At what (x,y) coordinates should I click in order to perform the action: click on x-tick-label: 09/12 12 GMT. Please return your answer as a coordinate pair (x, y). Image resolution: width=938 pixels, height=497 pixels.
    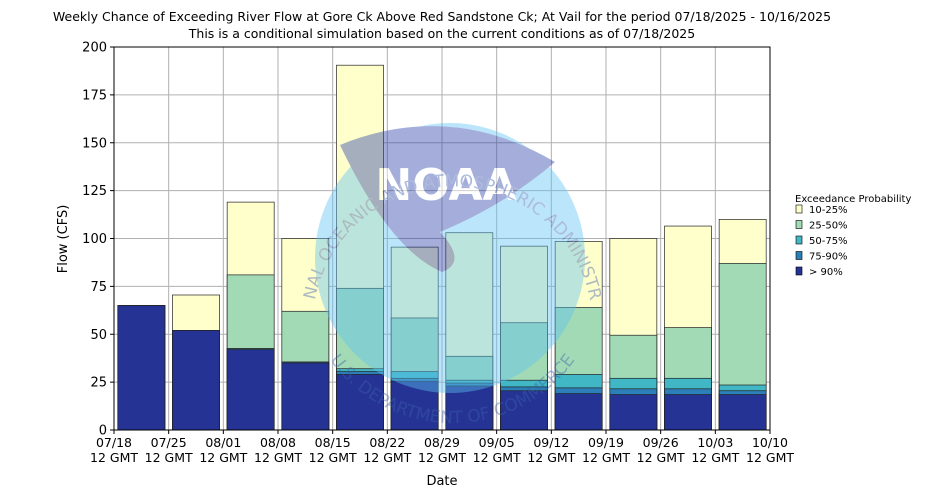
    Looking at the image, I should click on (551, 450).